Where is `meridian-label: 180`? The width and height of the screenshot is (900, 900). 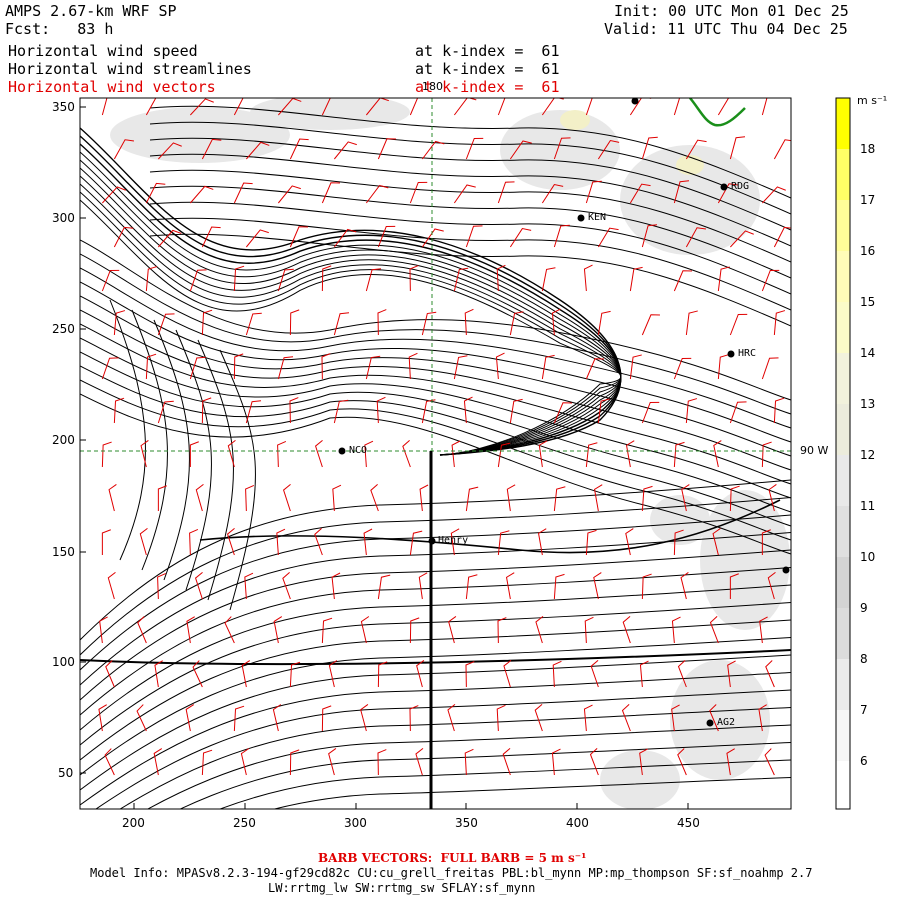 meridian-label: 180 is located at coordinates (432, 86).